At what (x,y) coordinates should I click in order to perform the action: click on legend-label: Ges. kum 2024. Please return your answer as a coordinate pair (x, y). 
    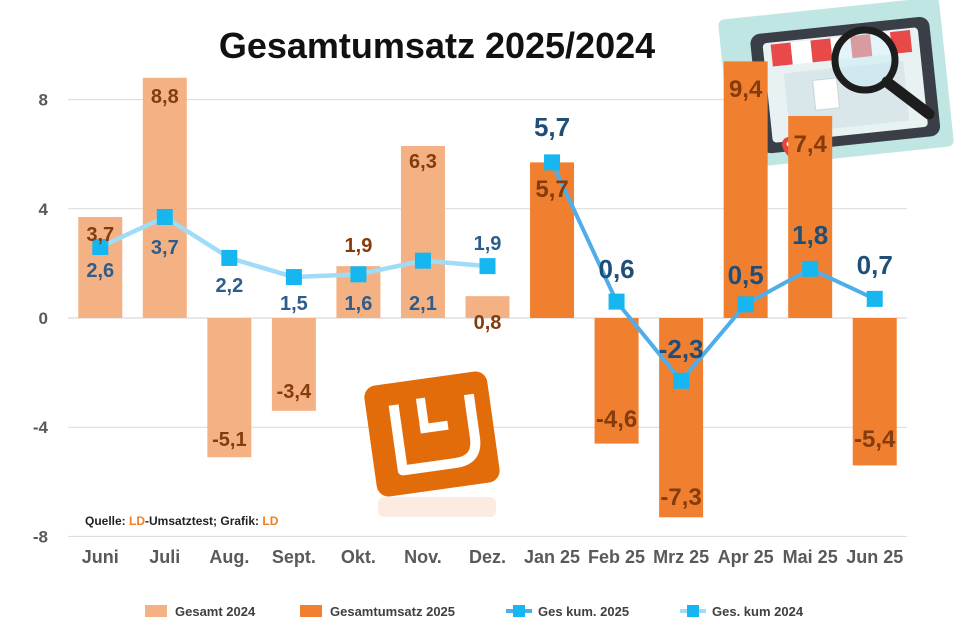
    Looking at the image, I should click on (758, 611).